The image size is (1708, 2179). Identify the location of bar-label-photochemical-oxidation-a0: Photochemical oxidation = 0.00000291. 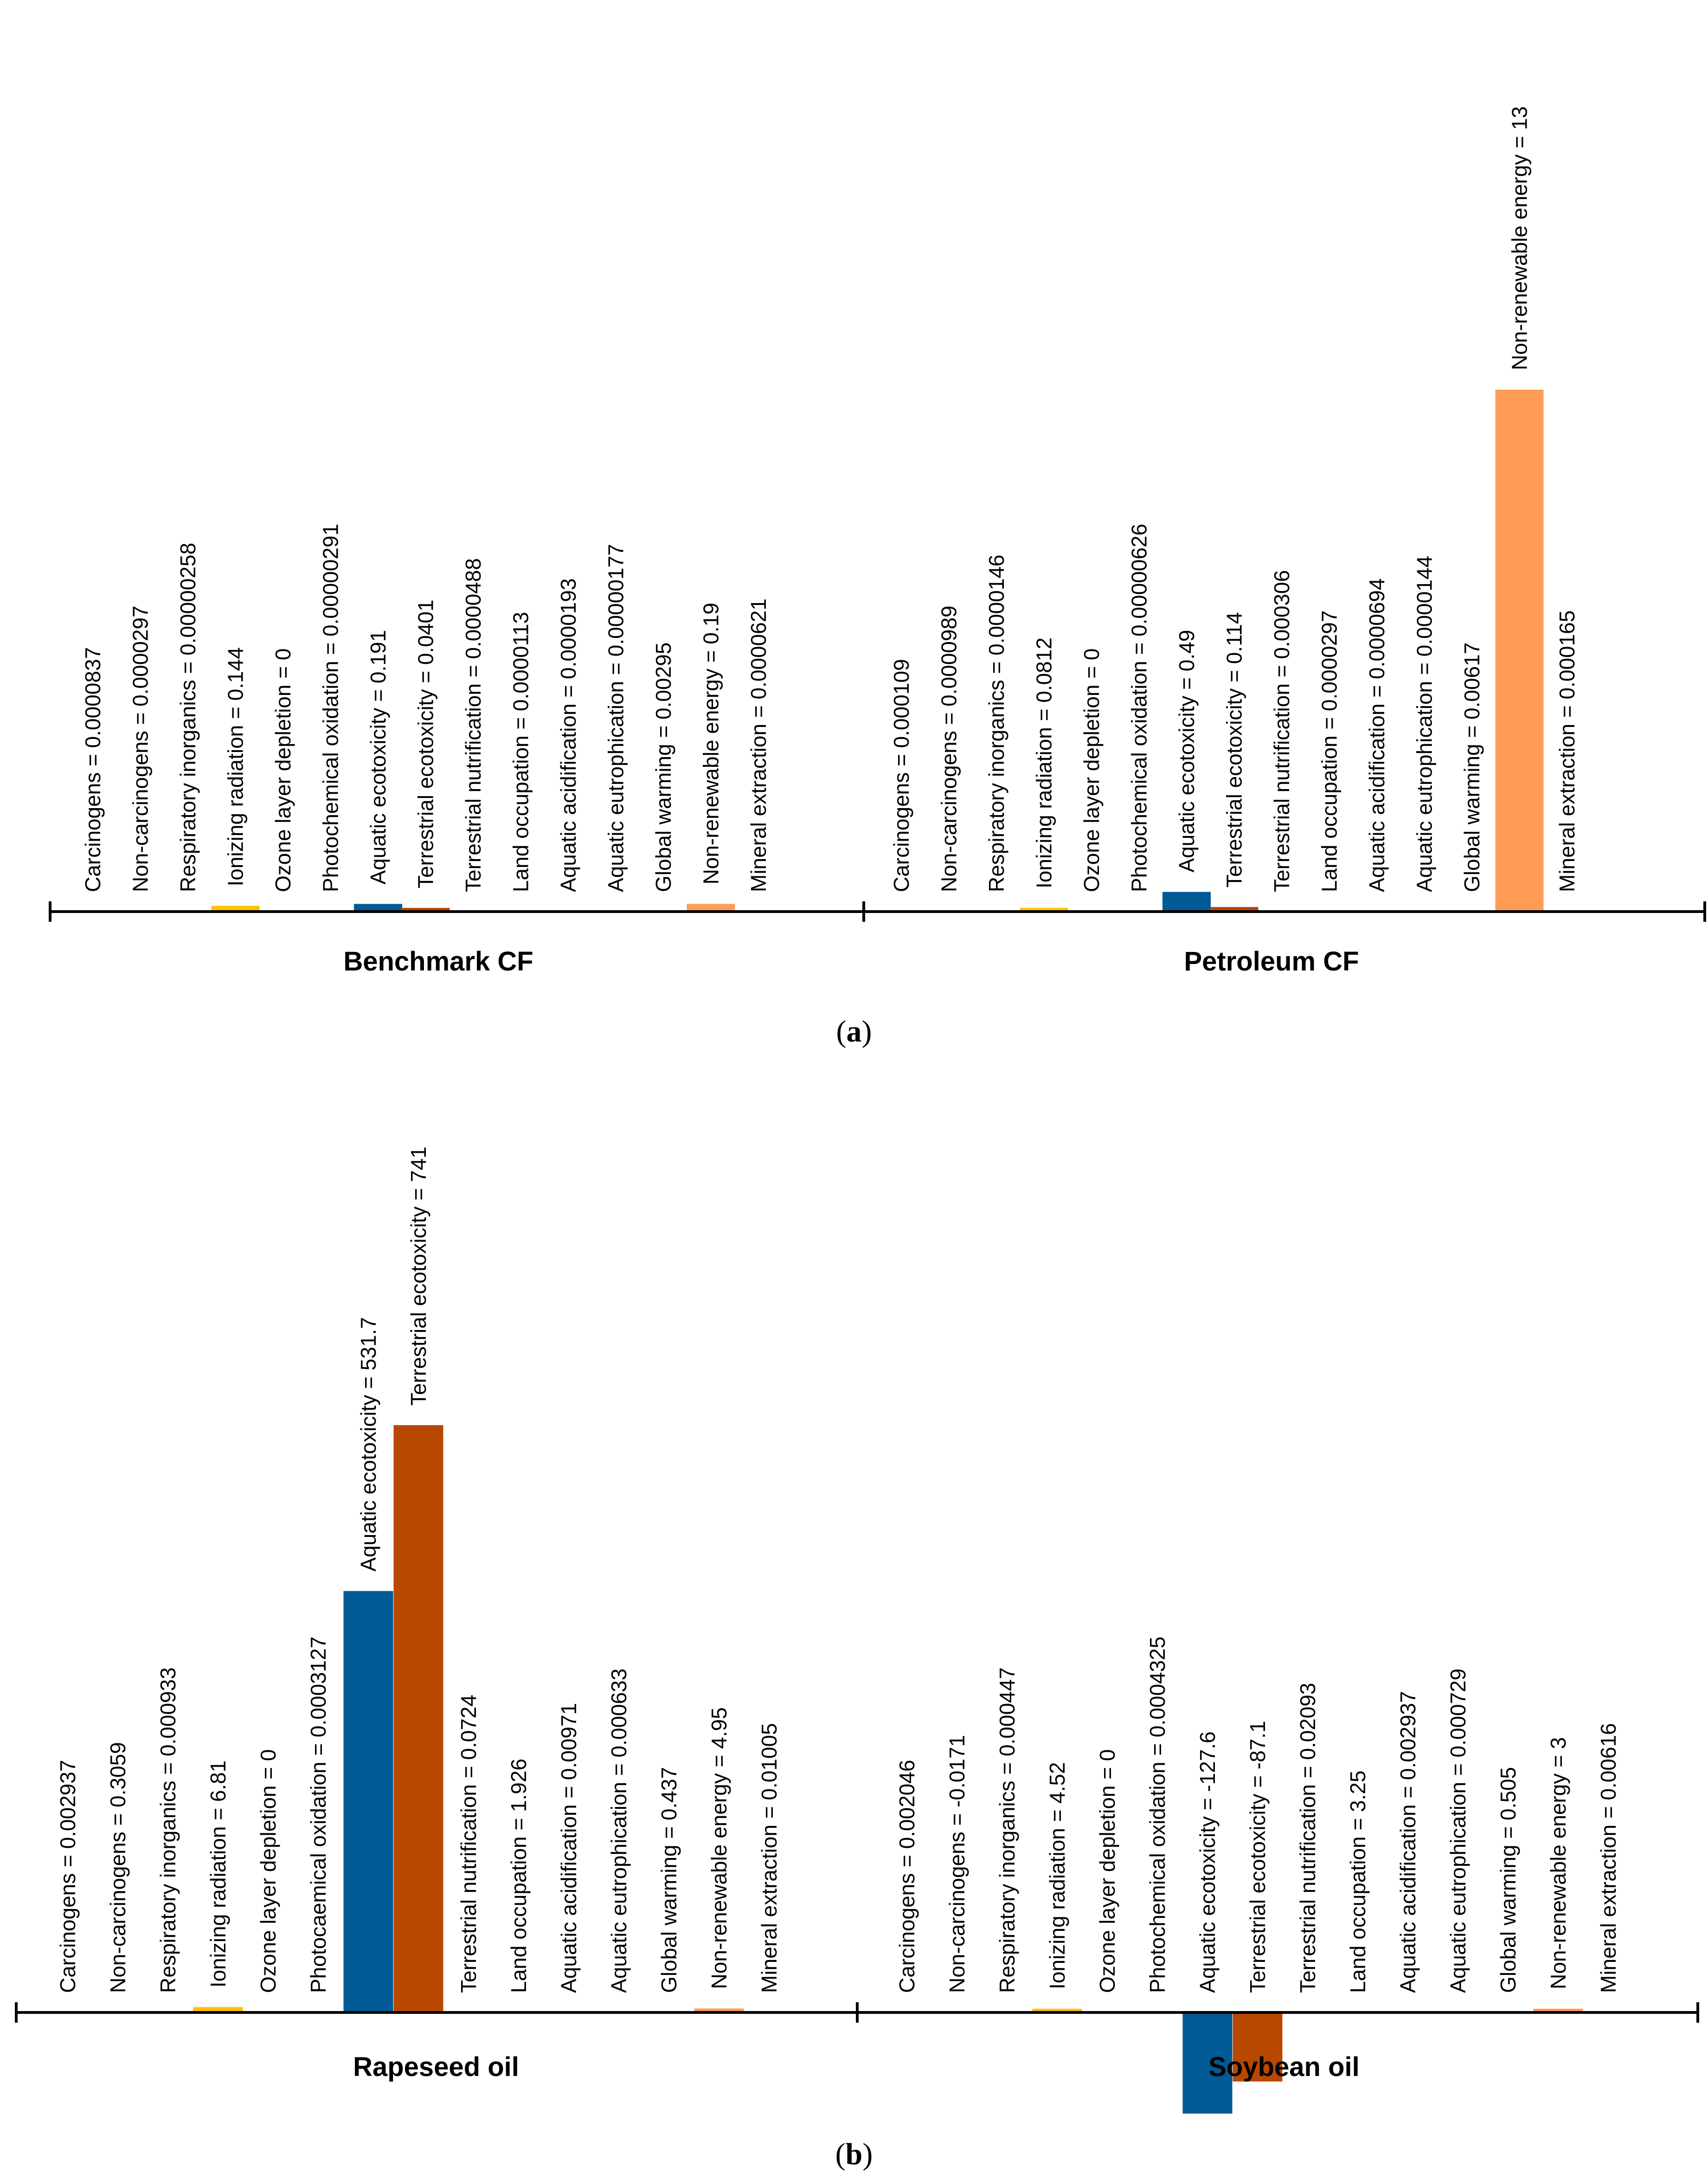
(331, 708).